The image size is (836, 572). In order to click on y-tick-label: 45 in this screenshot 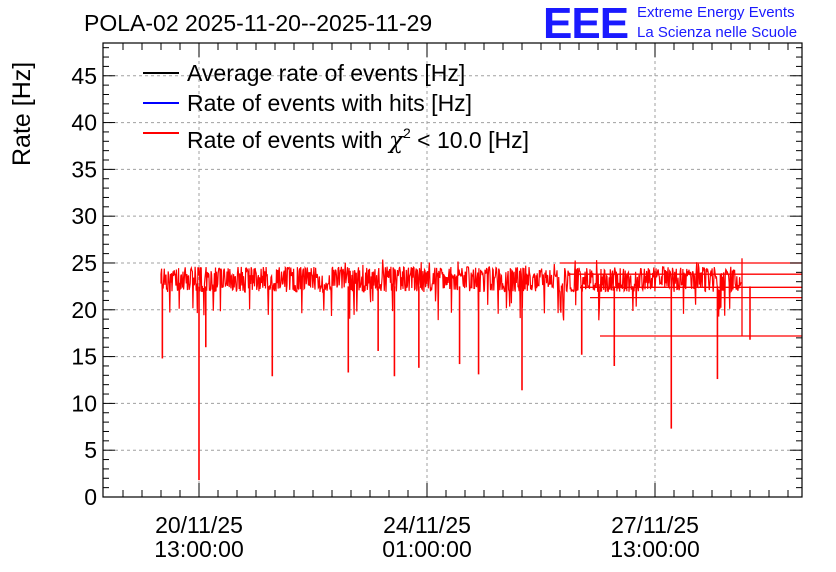, I will do `click(84, 76)`.